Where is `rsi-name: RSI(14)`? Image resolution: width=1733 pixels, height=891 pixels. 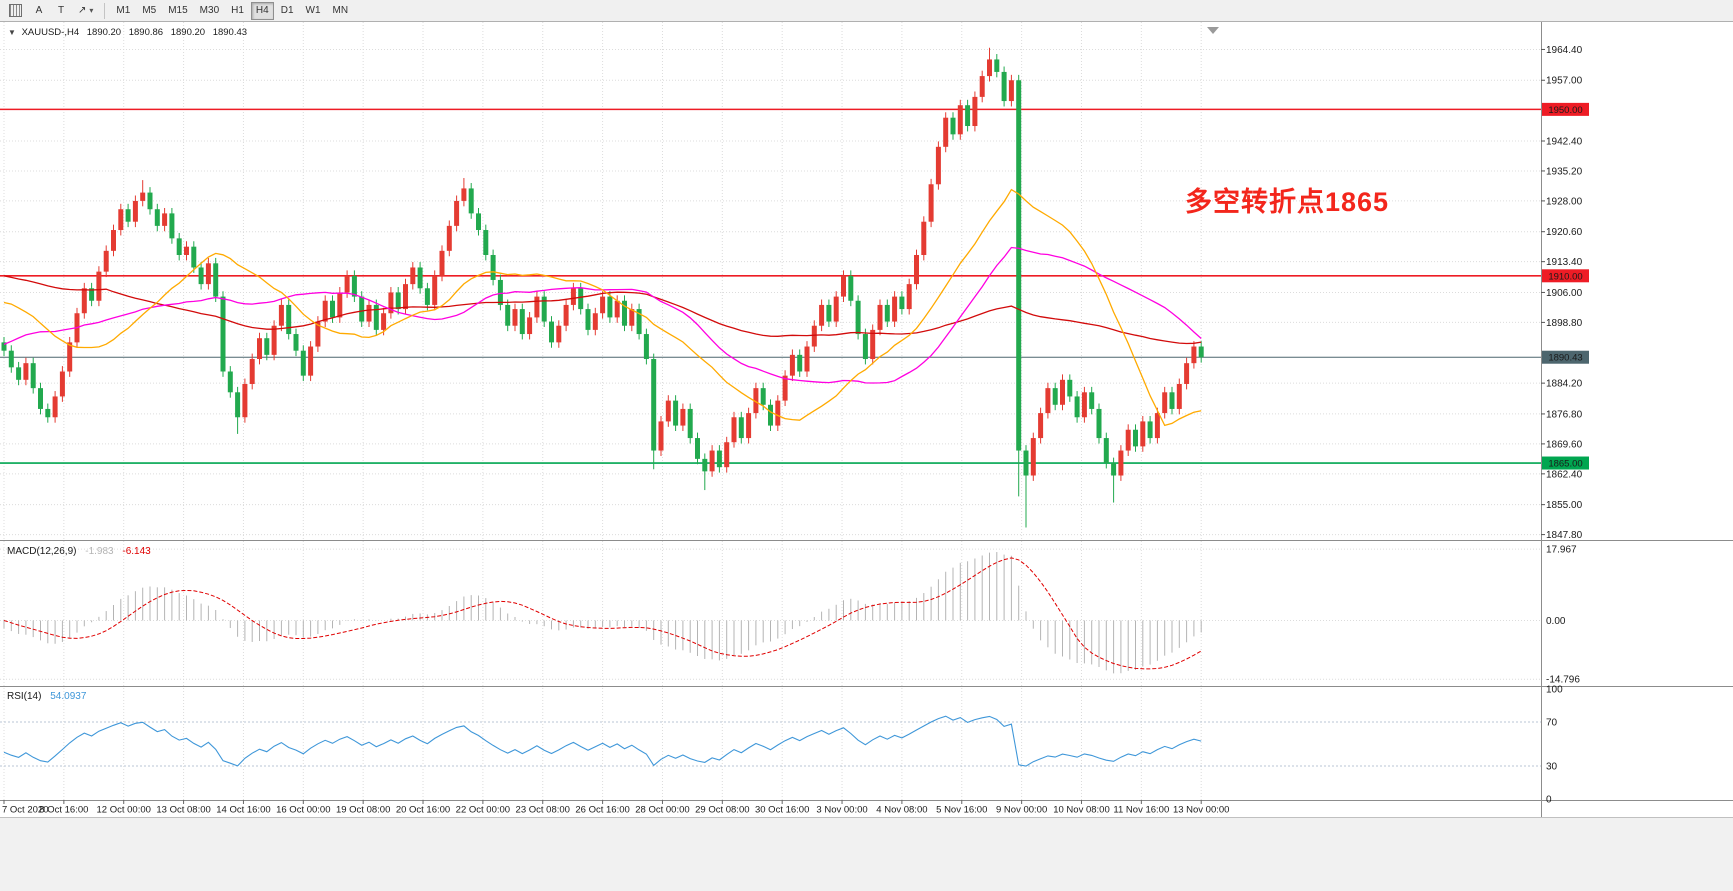
rsi-name: RSI(14) is located at coordinates (24, 696).